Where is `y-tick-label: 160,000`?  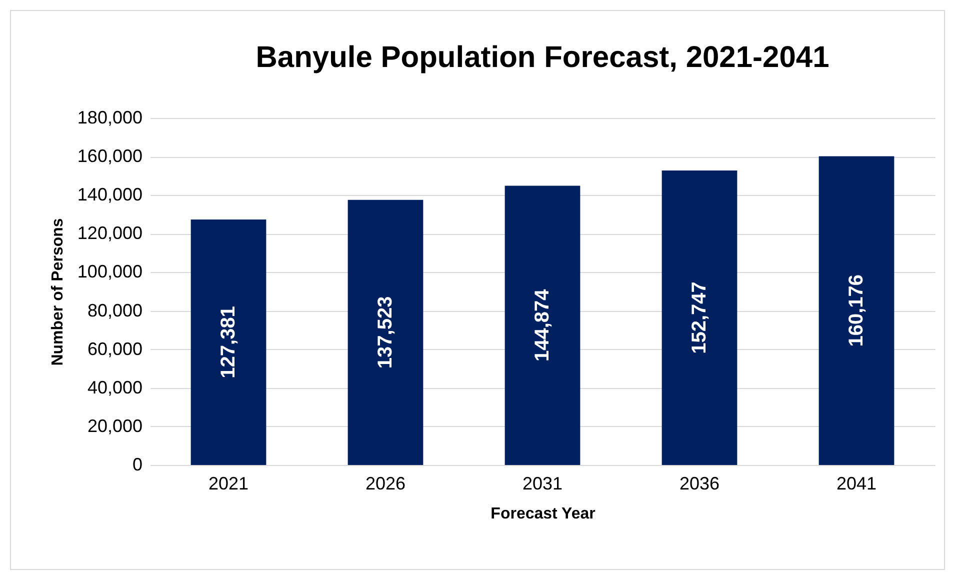
y-tick-label: 160,000 is located at coordinates (109, 156).